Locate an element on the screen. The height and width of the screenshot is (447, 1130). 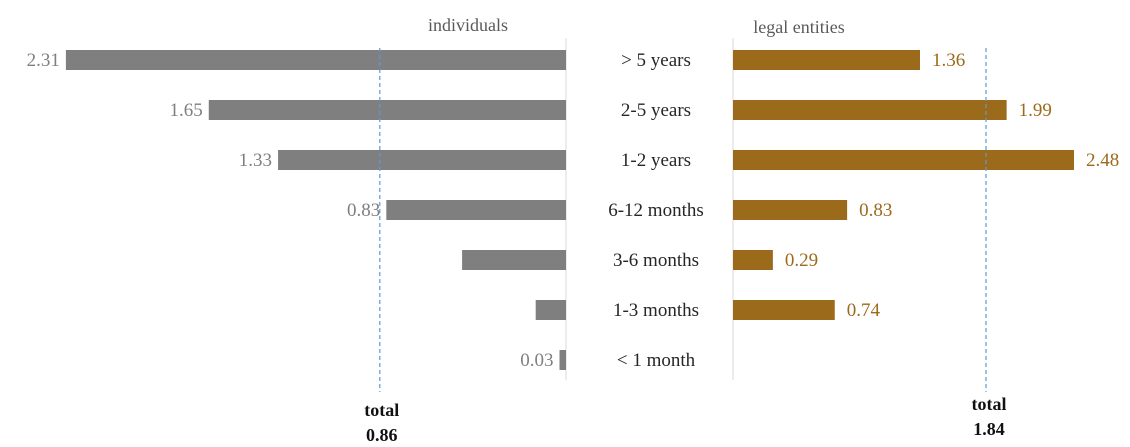
individuals-bar-2-5-years is located at coordinates (387, 110).